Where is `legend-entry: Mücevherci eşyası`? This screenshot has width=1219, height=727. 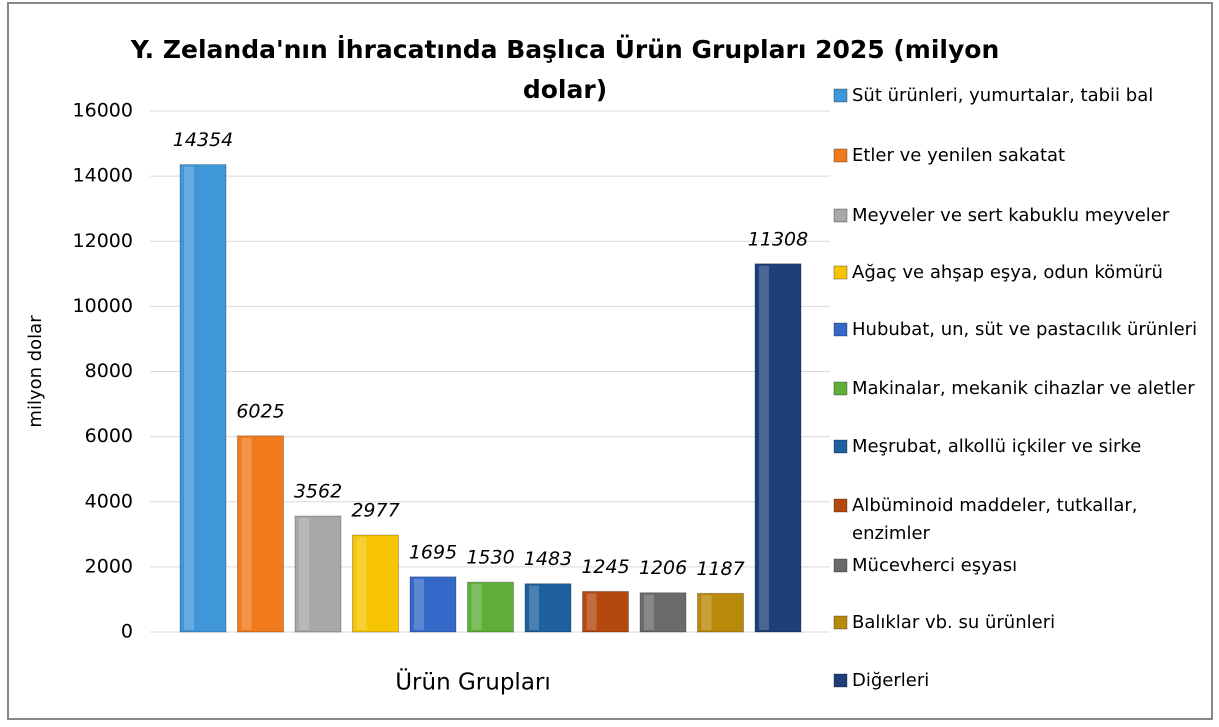 legend-entry: Mücevherci eşyası is located at coordinates (935, 565).